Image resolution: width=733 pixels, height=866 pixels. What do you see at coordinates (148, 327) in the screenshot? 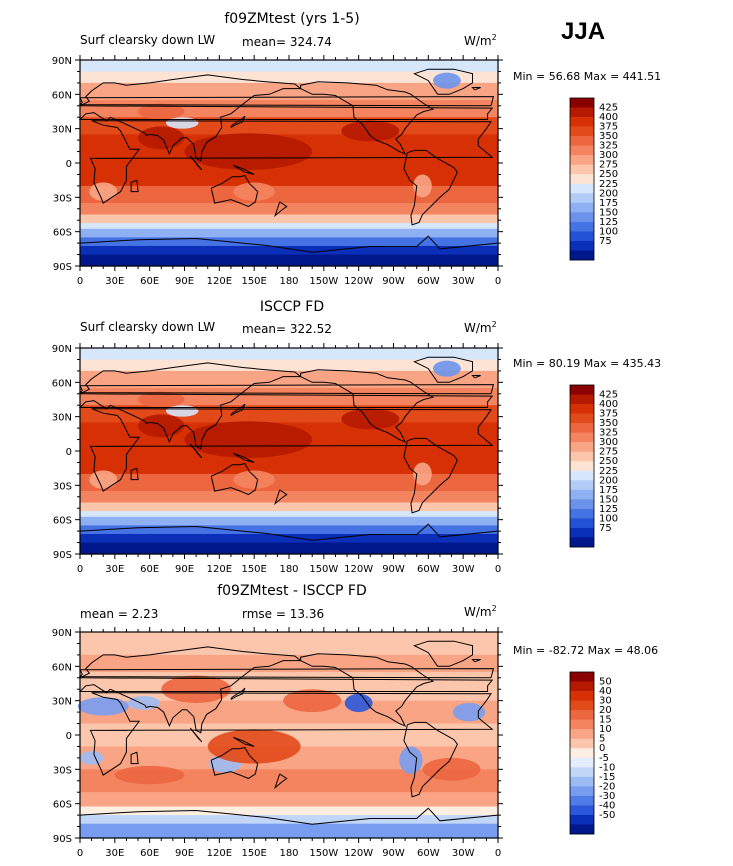
I see `panel-2-variable-label: Surf clearsky down LW` at bounding box center [148, 327].